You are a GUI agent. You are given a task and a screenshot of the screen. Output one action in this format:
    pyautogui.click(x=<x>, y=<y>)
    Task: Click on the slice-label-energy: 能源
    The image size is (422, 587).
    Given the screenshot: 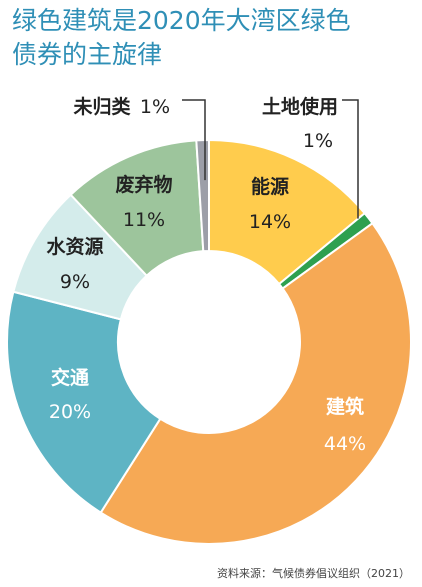 What is the action you would take?
    pyautogui.click(x=270, y=186)
    